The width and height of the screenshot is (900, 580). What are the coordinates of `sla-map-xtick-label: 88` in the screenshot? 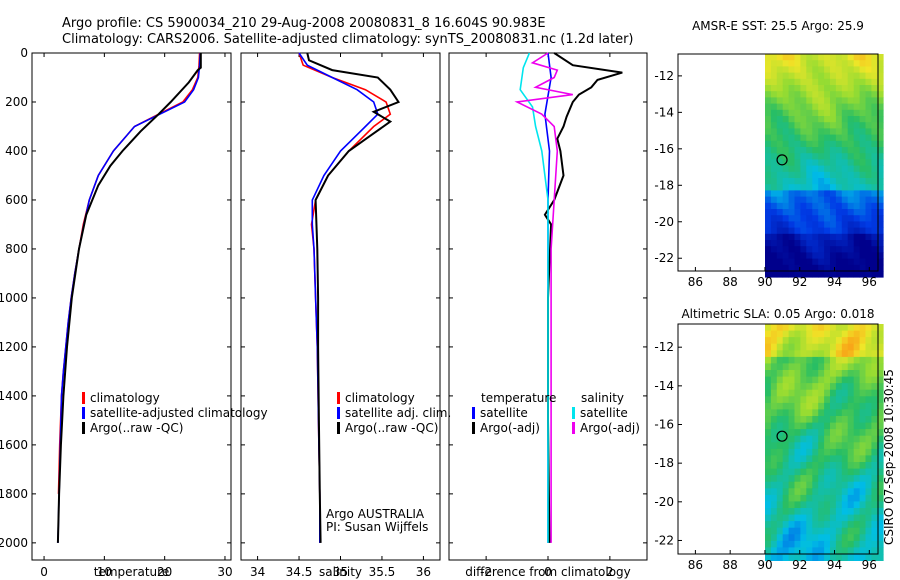 It's located at (730, 565).